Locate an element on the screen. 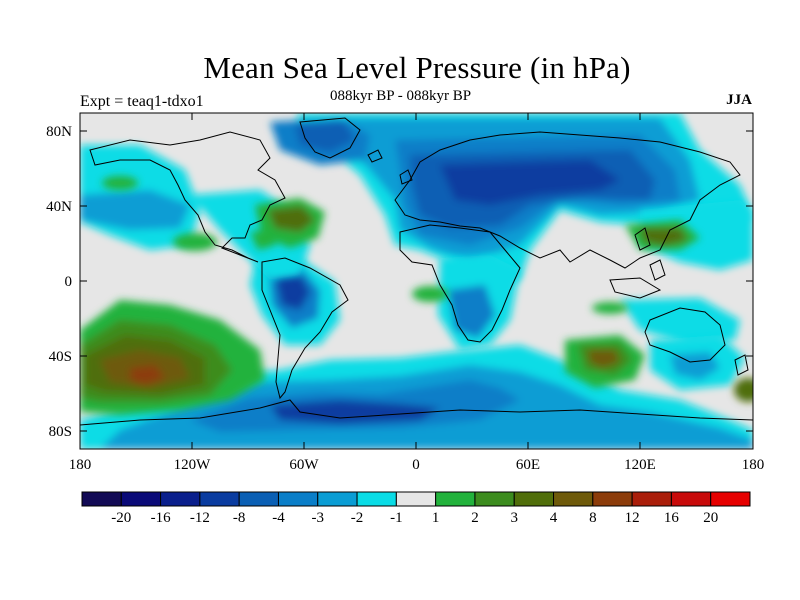 The height and width of the screenshot is (600, 800). lat-label: 80N is located at coordinates (59, 132).